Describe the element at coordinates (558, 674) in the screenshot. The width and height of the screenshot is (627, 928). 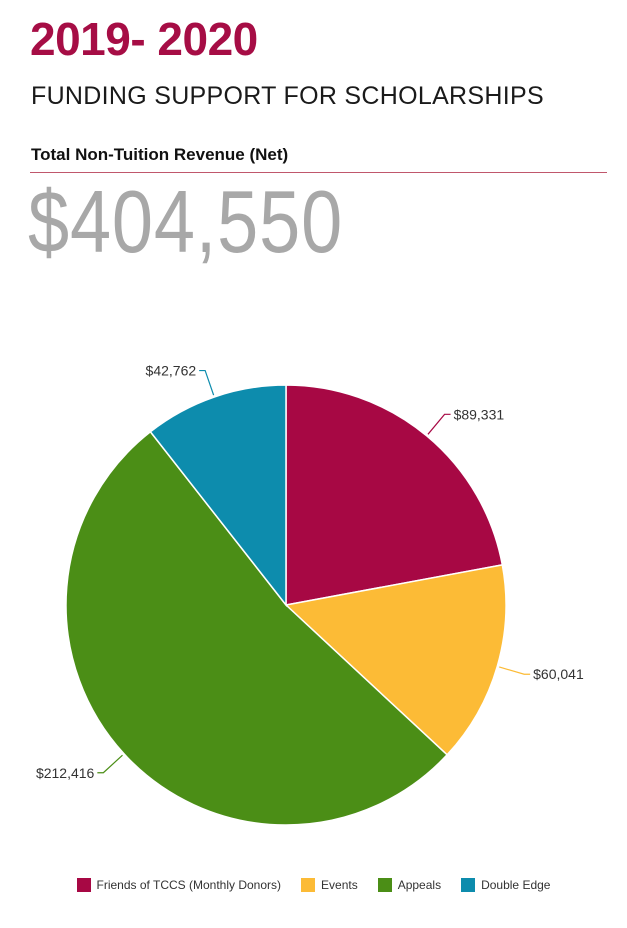
I see `slice-label: $60,041` at that location.